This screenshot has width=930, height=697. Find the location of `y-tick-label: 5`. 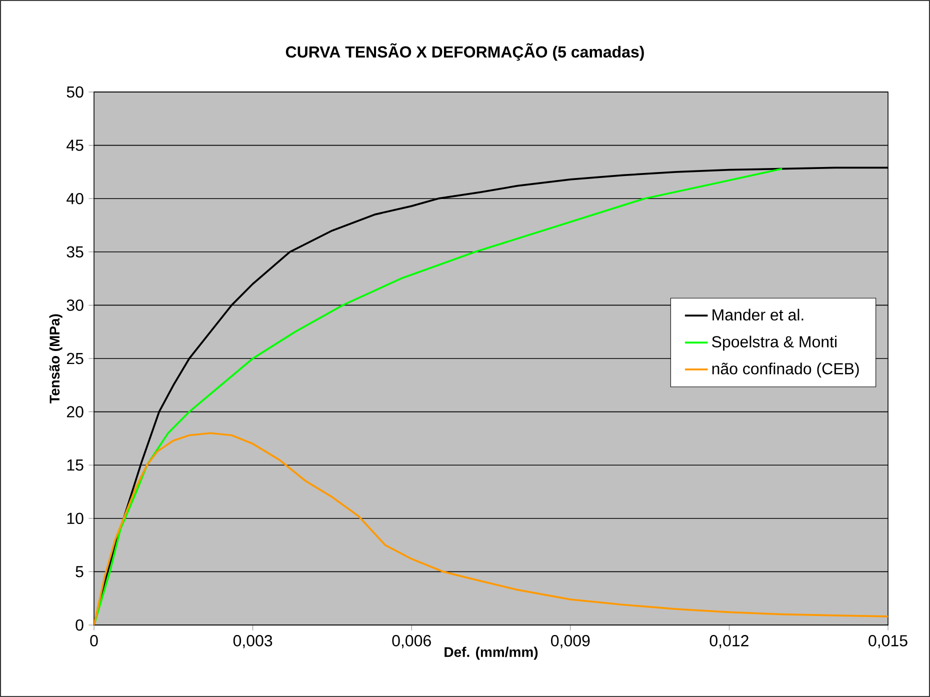

y-tick-label: 5 is located at coordinates (80, 572).